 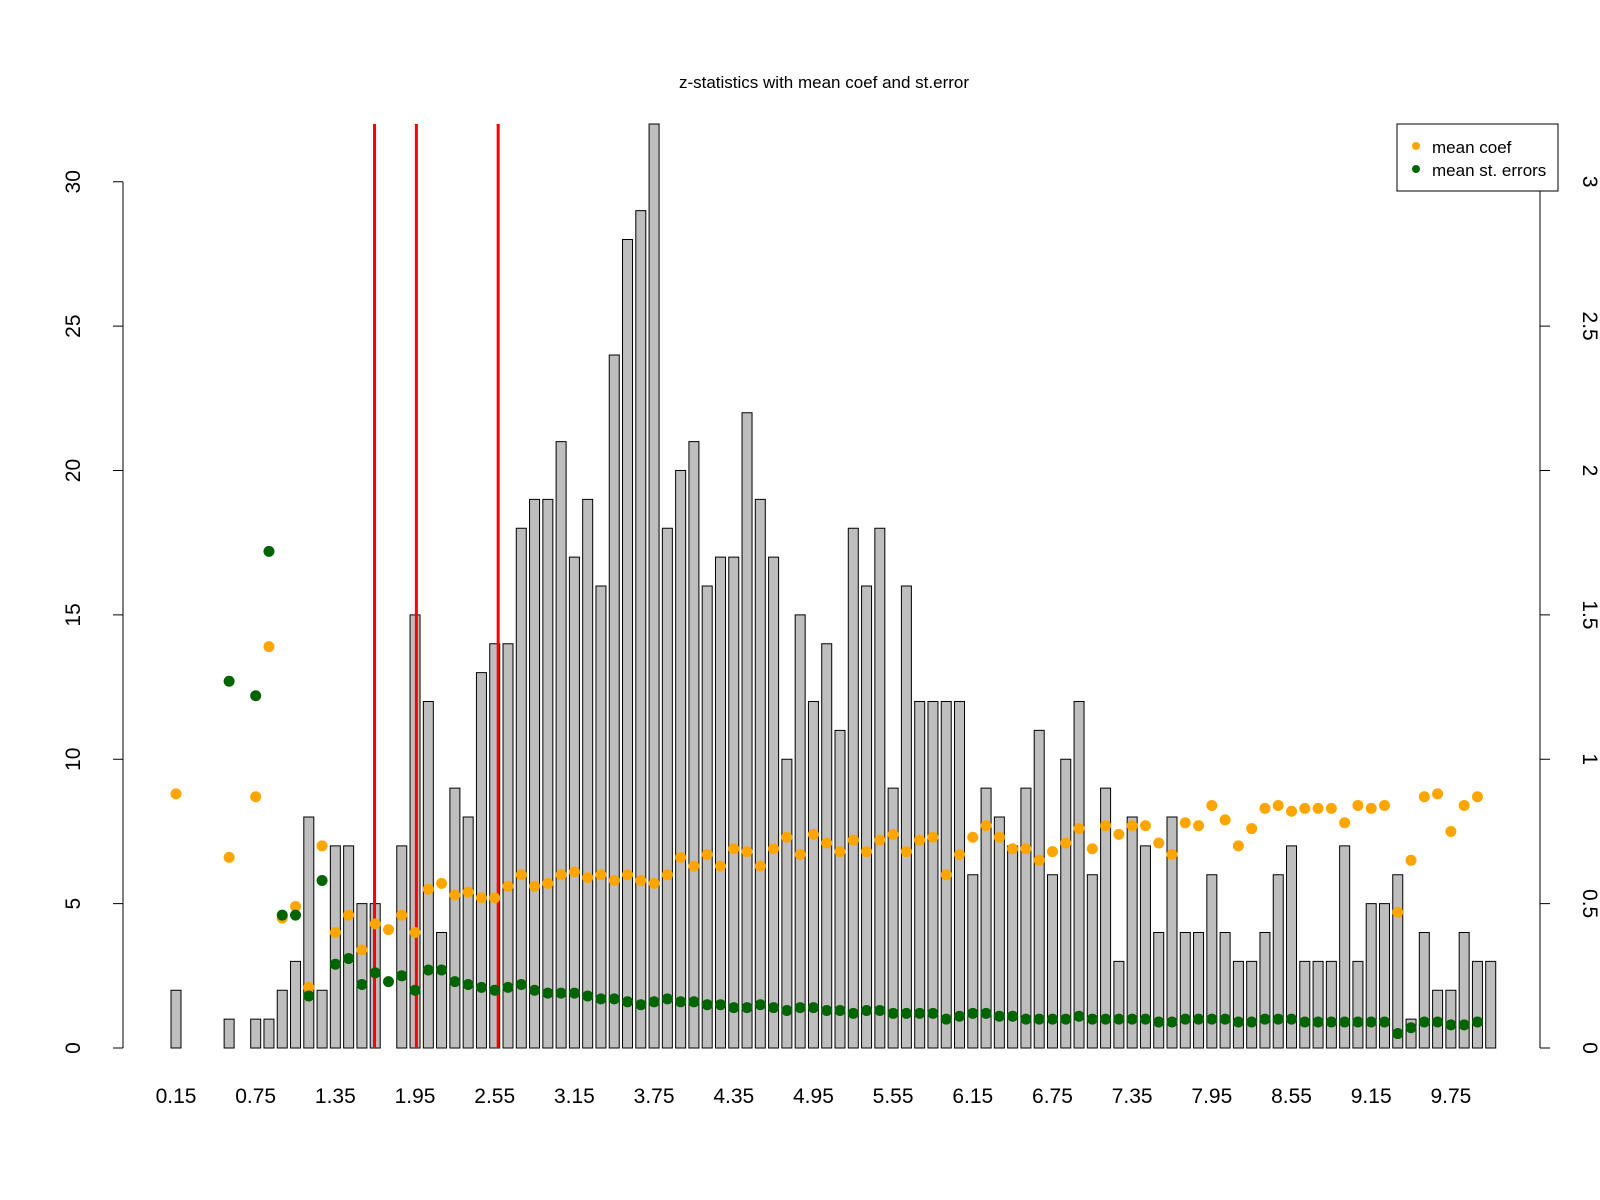 I want to click on right-tick-label: 3, so click(x=1589, y=182).